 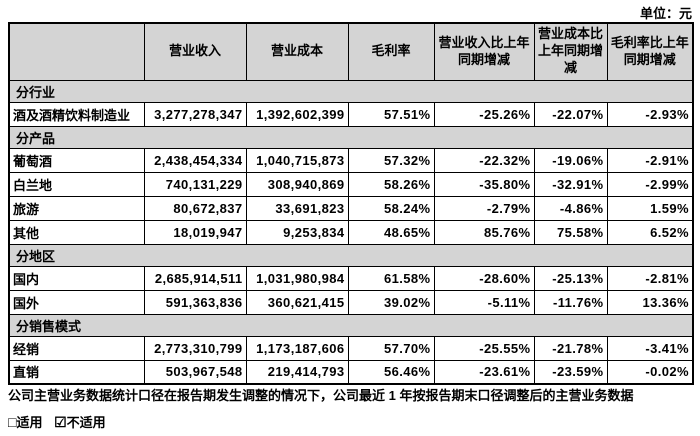 I want to click on cell-cost: 9,253,834, so click(x=297, y=232).